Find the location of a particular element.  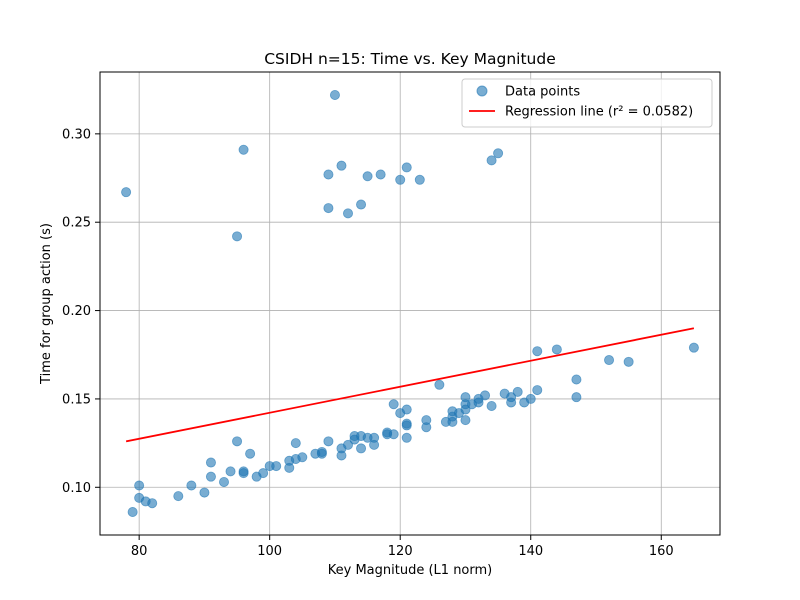

y-tick-label: 0.20 is located at coordinates (76, 311).